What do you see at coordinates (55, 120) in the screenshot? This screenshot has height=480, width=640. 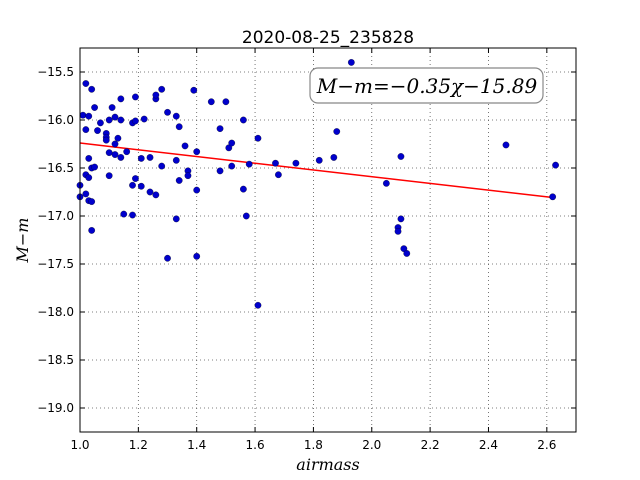 I see `y-tick-label: −16.0` at bounding box center [55, 120].